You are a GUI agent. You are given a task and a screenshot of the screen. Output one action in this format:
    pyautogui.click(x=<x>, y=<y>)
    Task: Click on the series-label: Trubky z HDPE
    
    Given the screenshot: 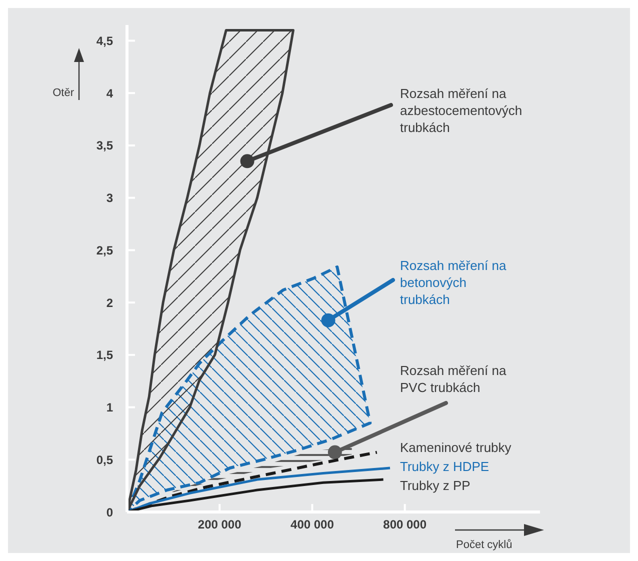 What is the action you would take?
    pyautogui.click(x=445, y=466)
    